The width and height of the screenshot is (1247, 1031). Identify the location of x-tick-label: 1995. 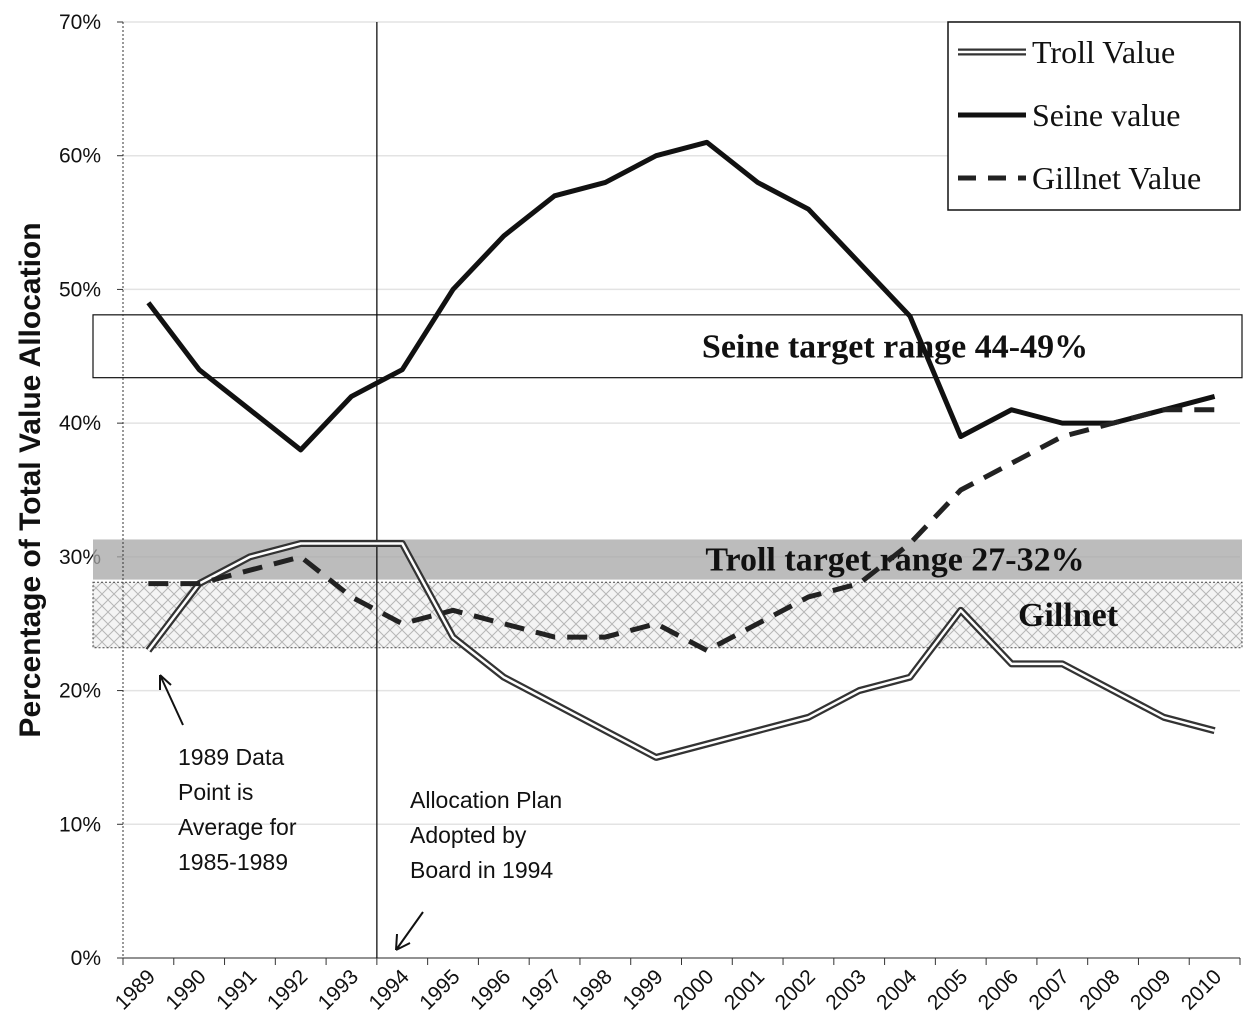
(439, 989).